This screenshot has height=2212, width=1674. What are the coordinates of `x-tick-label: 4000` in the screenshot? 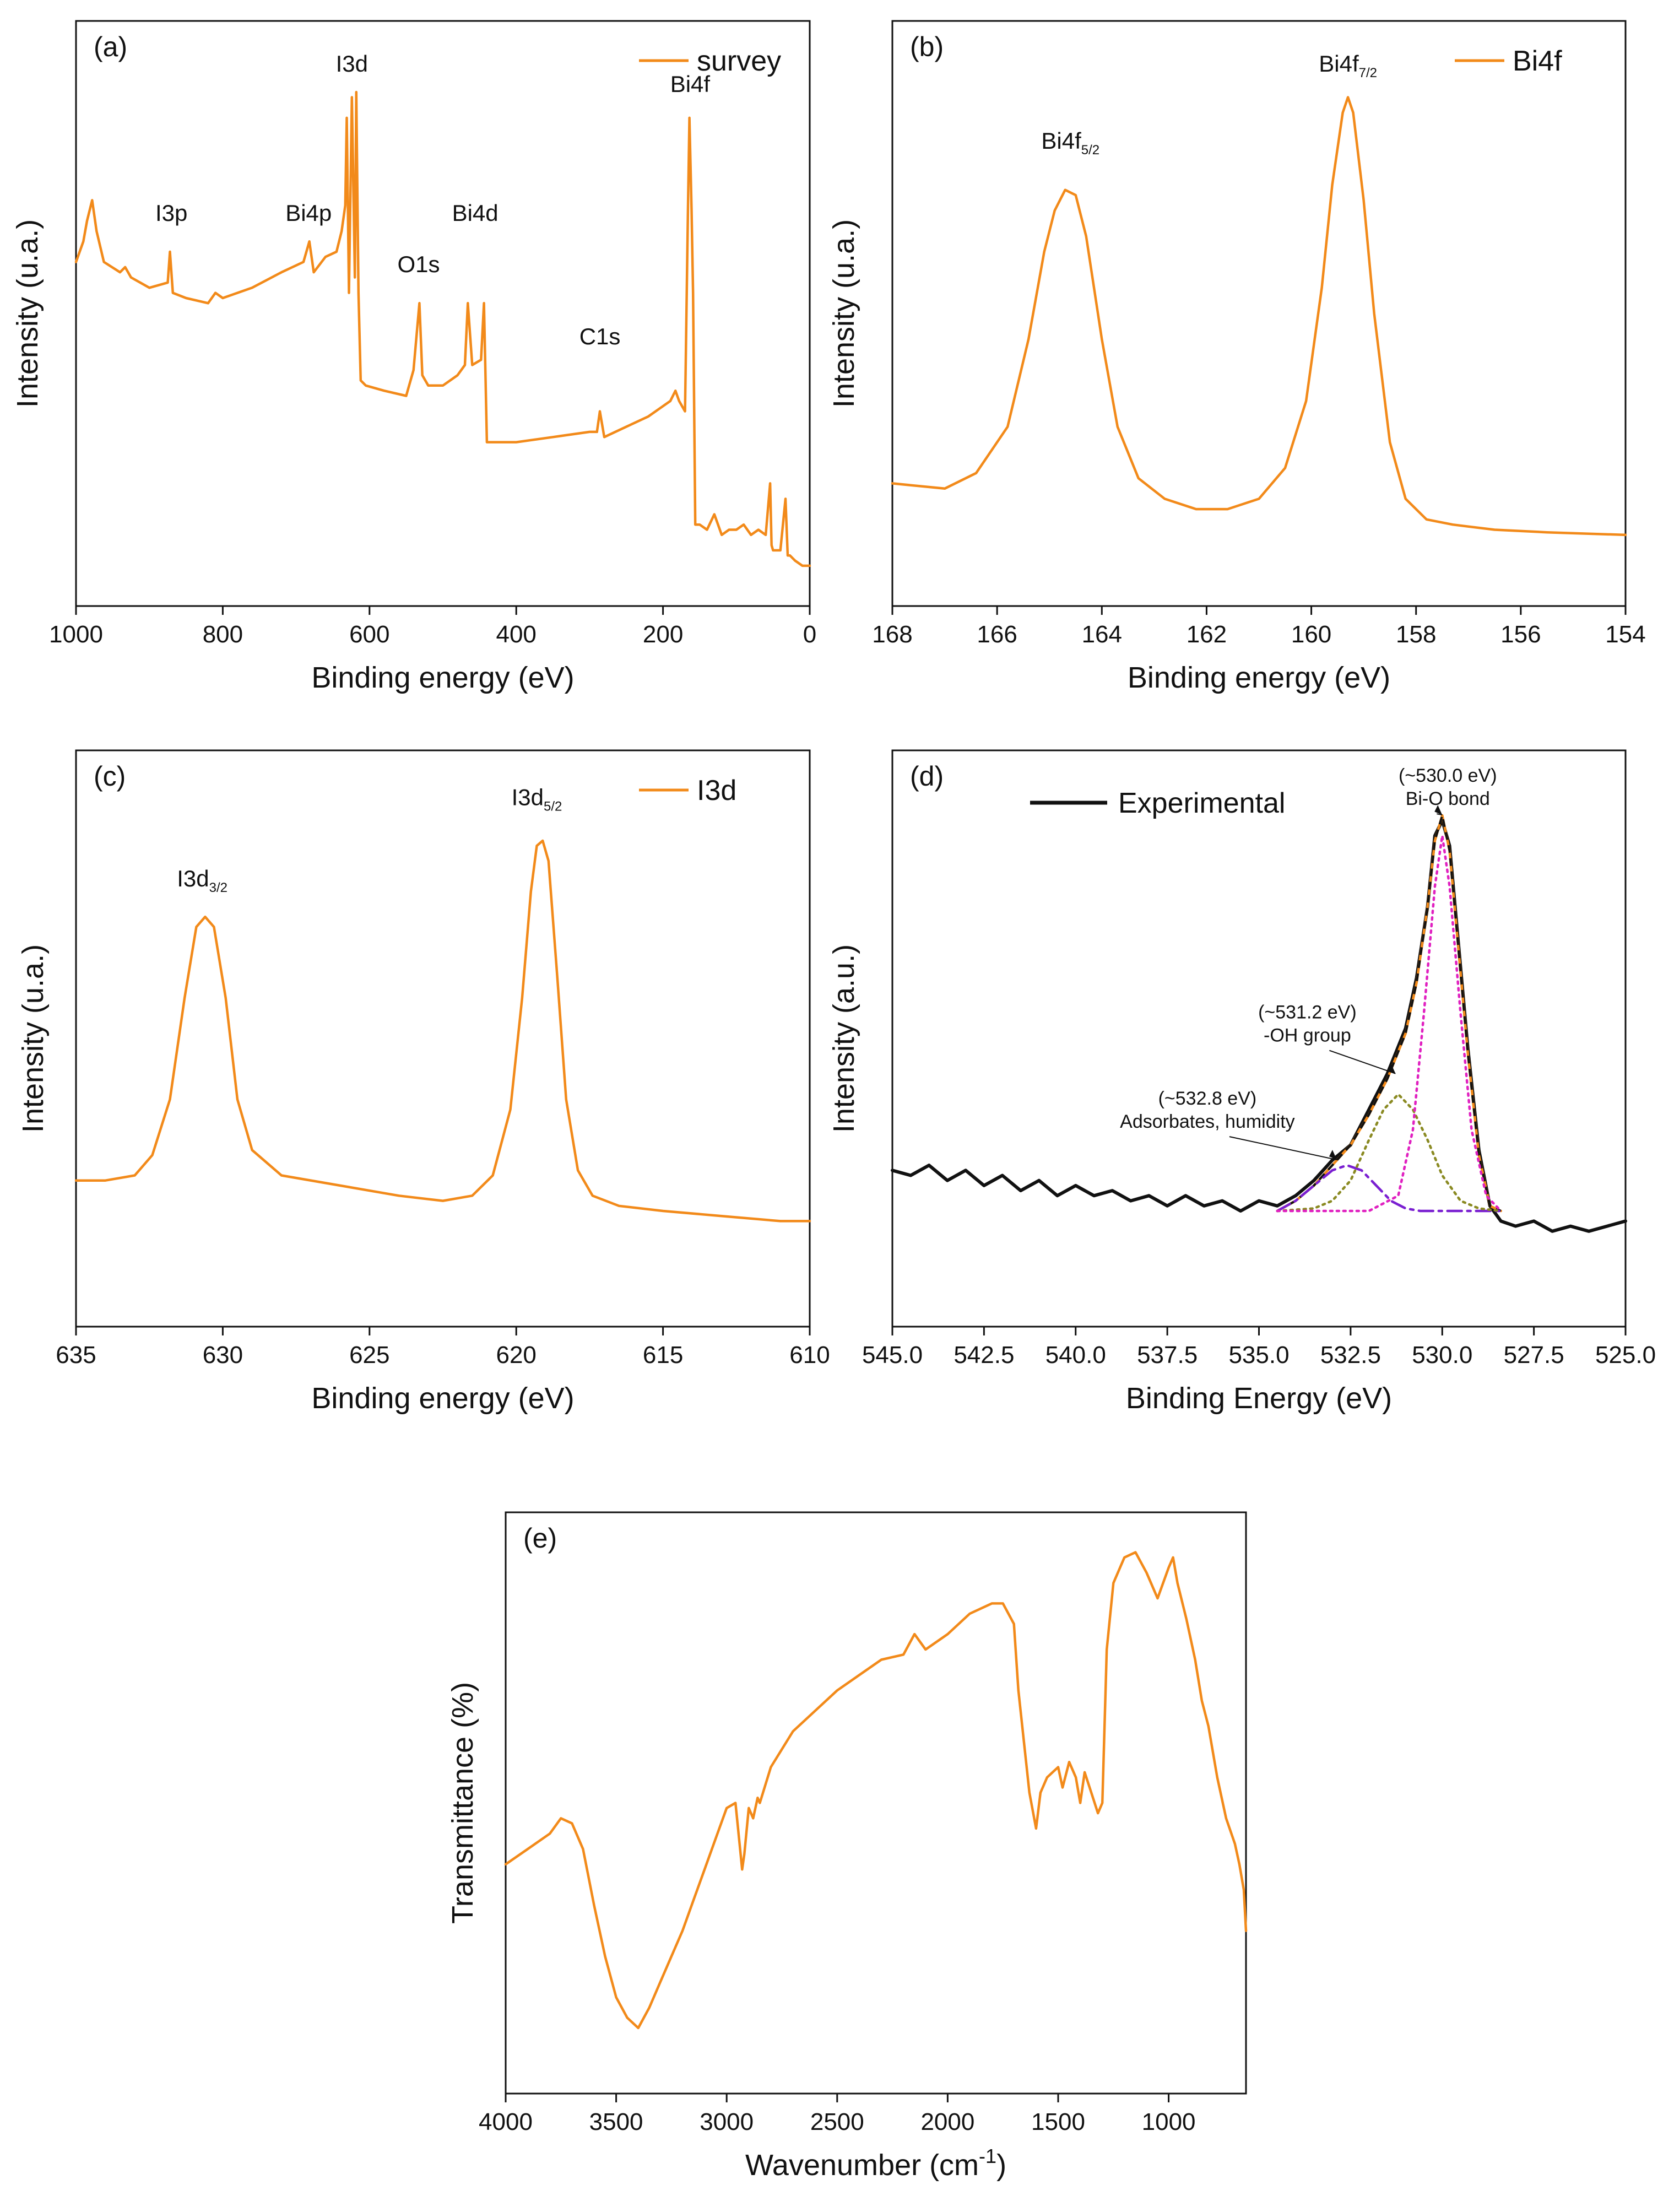 It's located at (506, 2121).